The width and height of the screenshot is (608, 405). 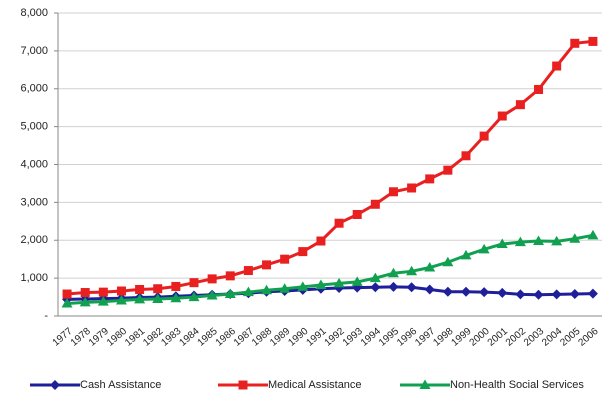 What do you see at coordinates (34, 278) in the screenshot?
I see `y-tick-label: 1,000` at bounding box center [34, 278].